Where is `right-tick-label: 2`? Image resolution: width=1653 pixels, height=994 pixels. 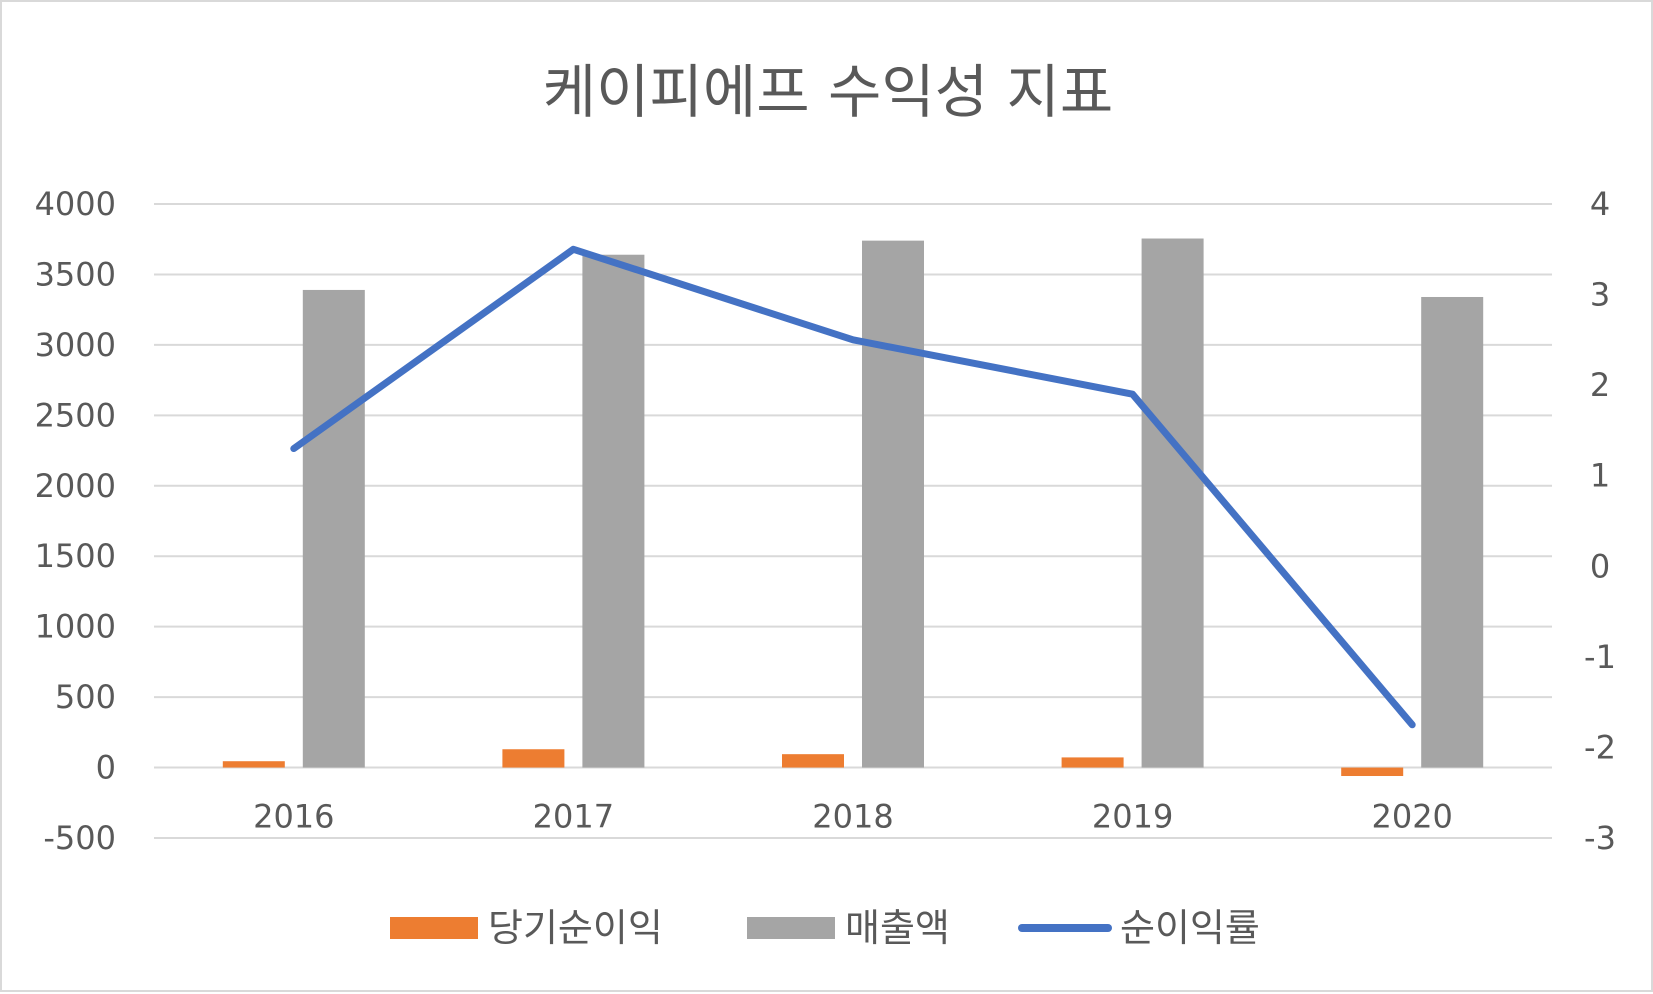
right-tick-label: 2 is located at coordinates (1600, 385).